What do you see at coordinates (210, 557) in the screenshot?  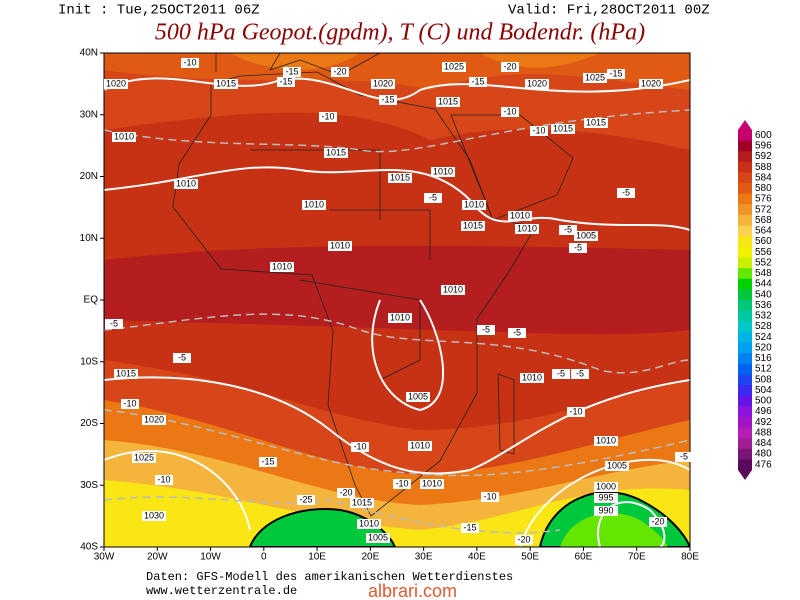 I see `lon-label: 10W` at bounding box center [210, 557].